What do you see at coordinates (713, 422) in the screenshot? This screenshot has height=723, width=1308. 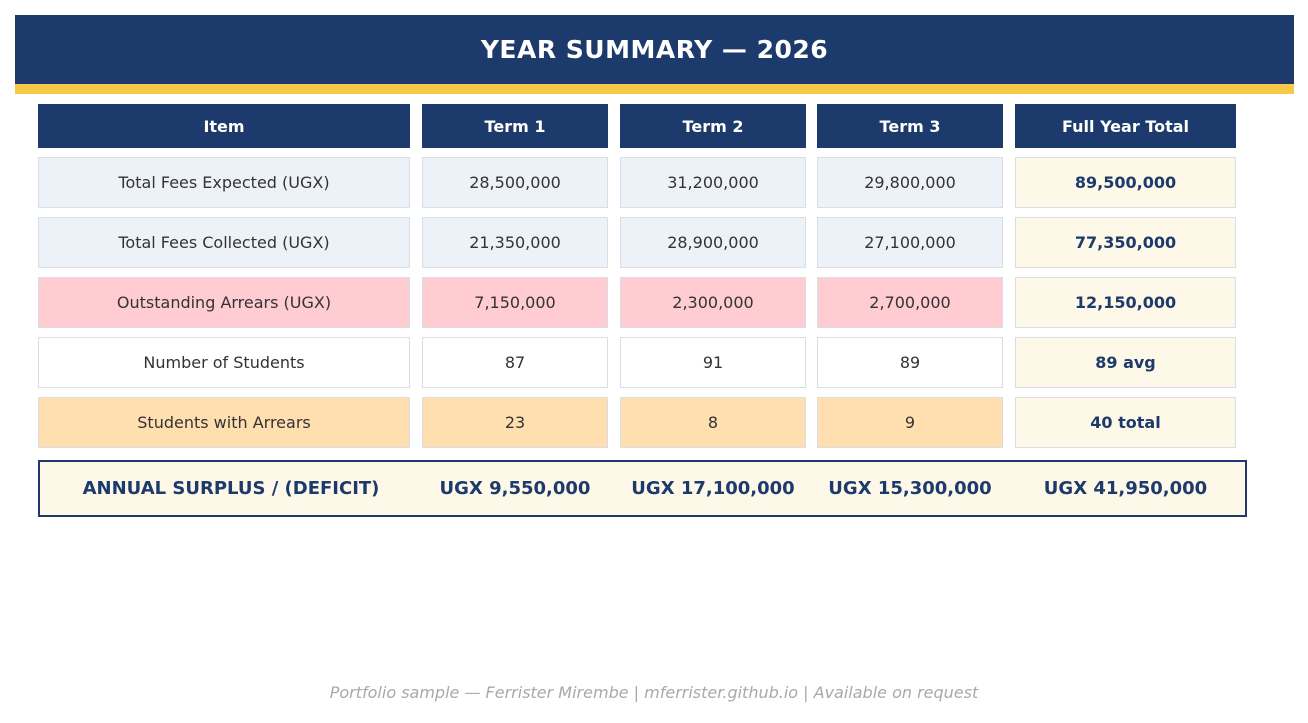 I see `row-students-arrears-term-2: 8` at bounding box center [713, 422].